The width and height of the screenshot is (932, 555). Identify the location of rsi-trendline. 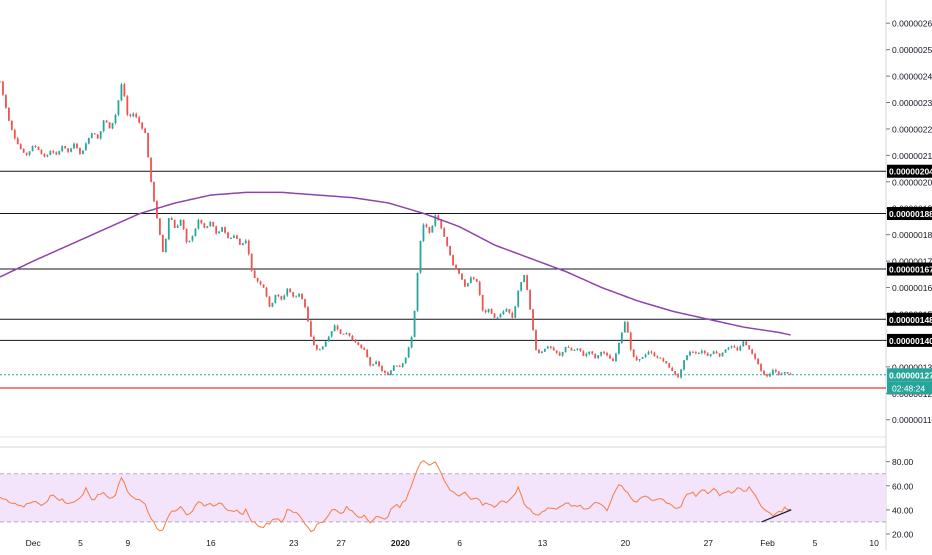
(776, 516).